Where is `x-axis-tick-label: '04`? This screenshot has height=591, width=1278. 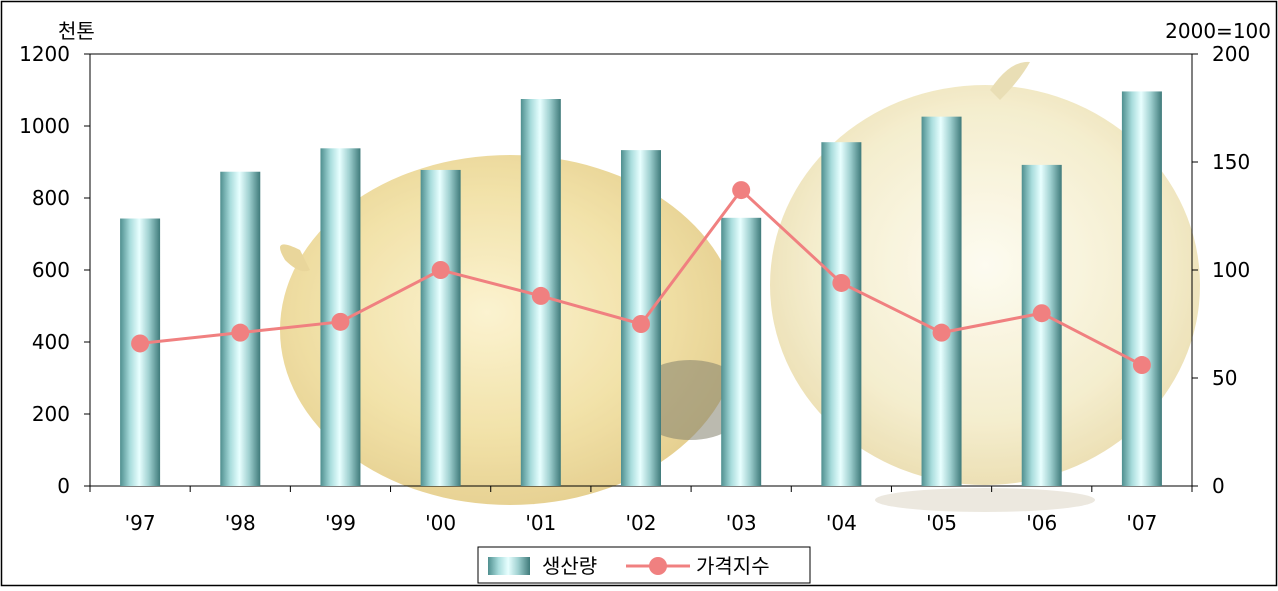
x-axis-tick-label: '04 is located at coordinates (841, 523).